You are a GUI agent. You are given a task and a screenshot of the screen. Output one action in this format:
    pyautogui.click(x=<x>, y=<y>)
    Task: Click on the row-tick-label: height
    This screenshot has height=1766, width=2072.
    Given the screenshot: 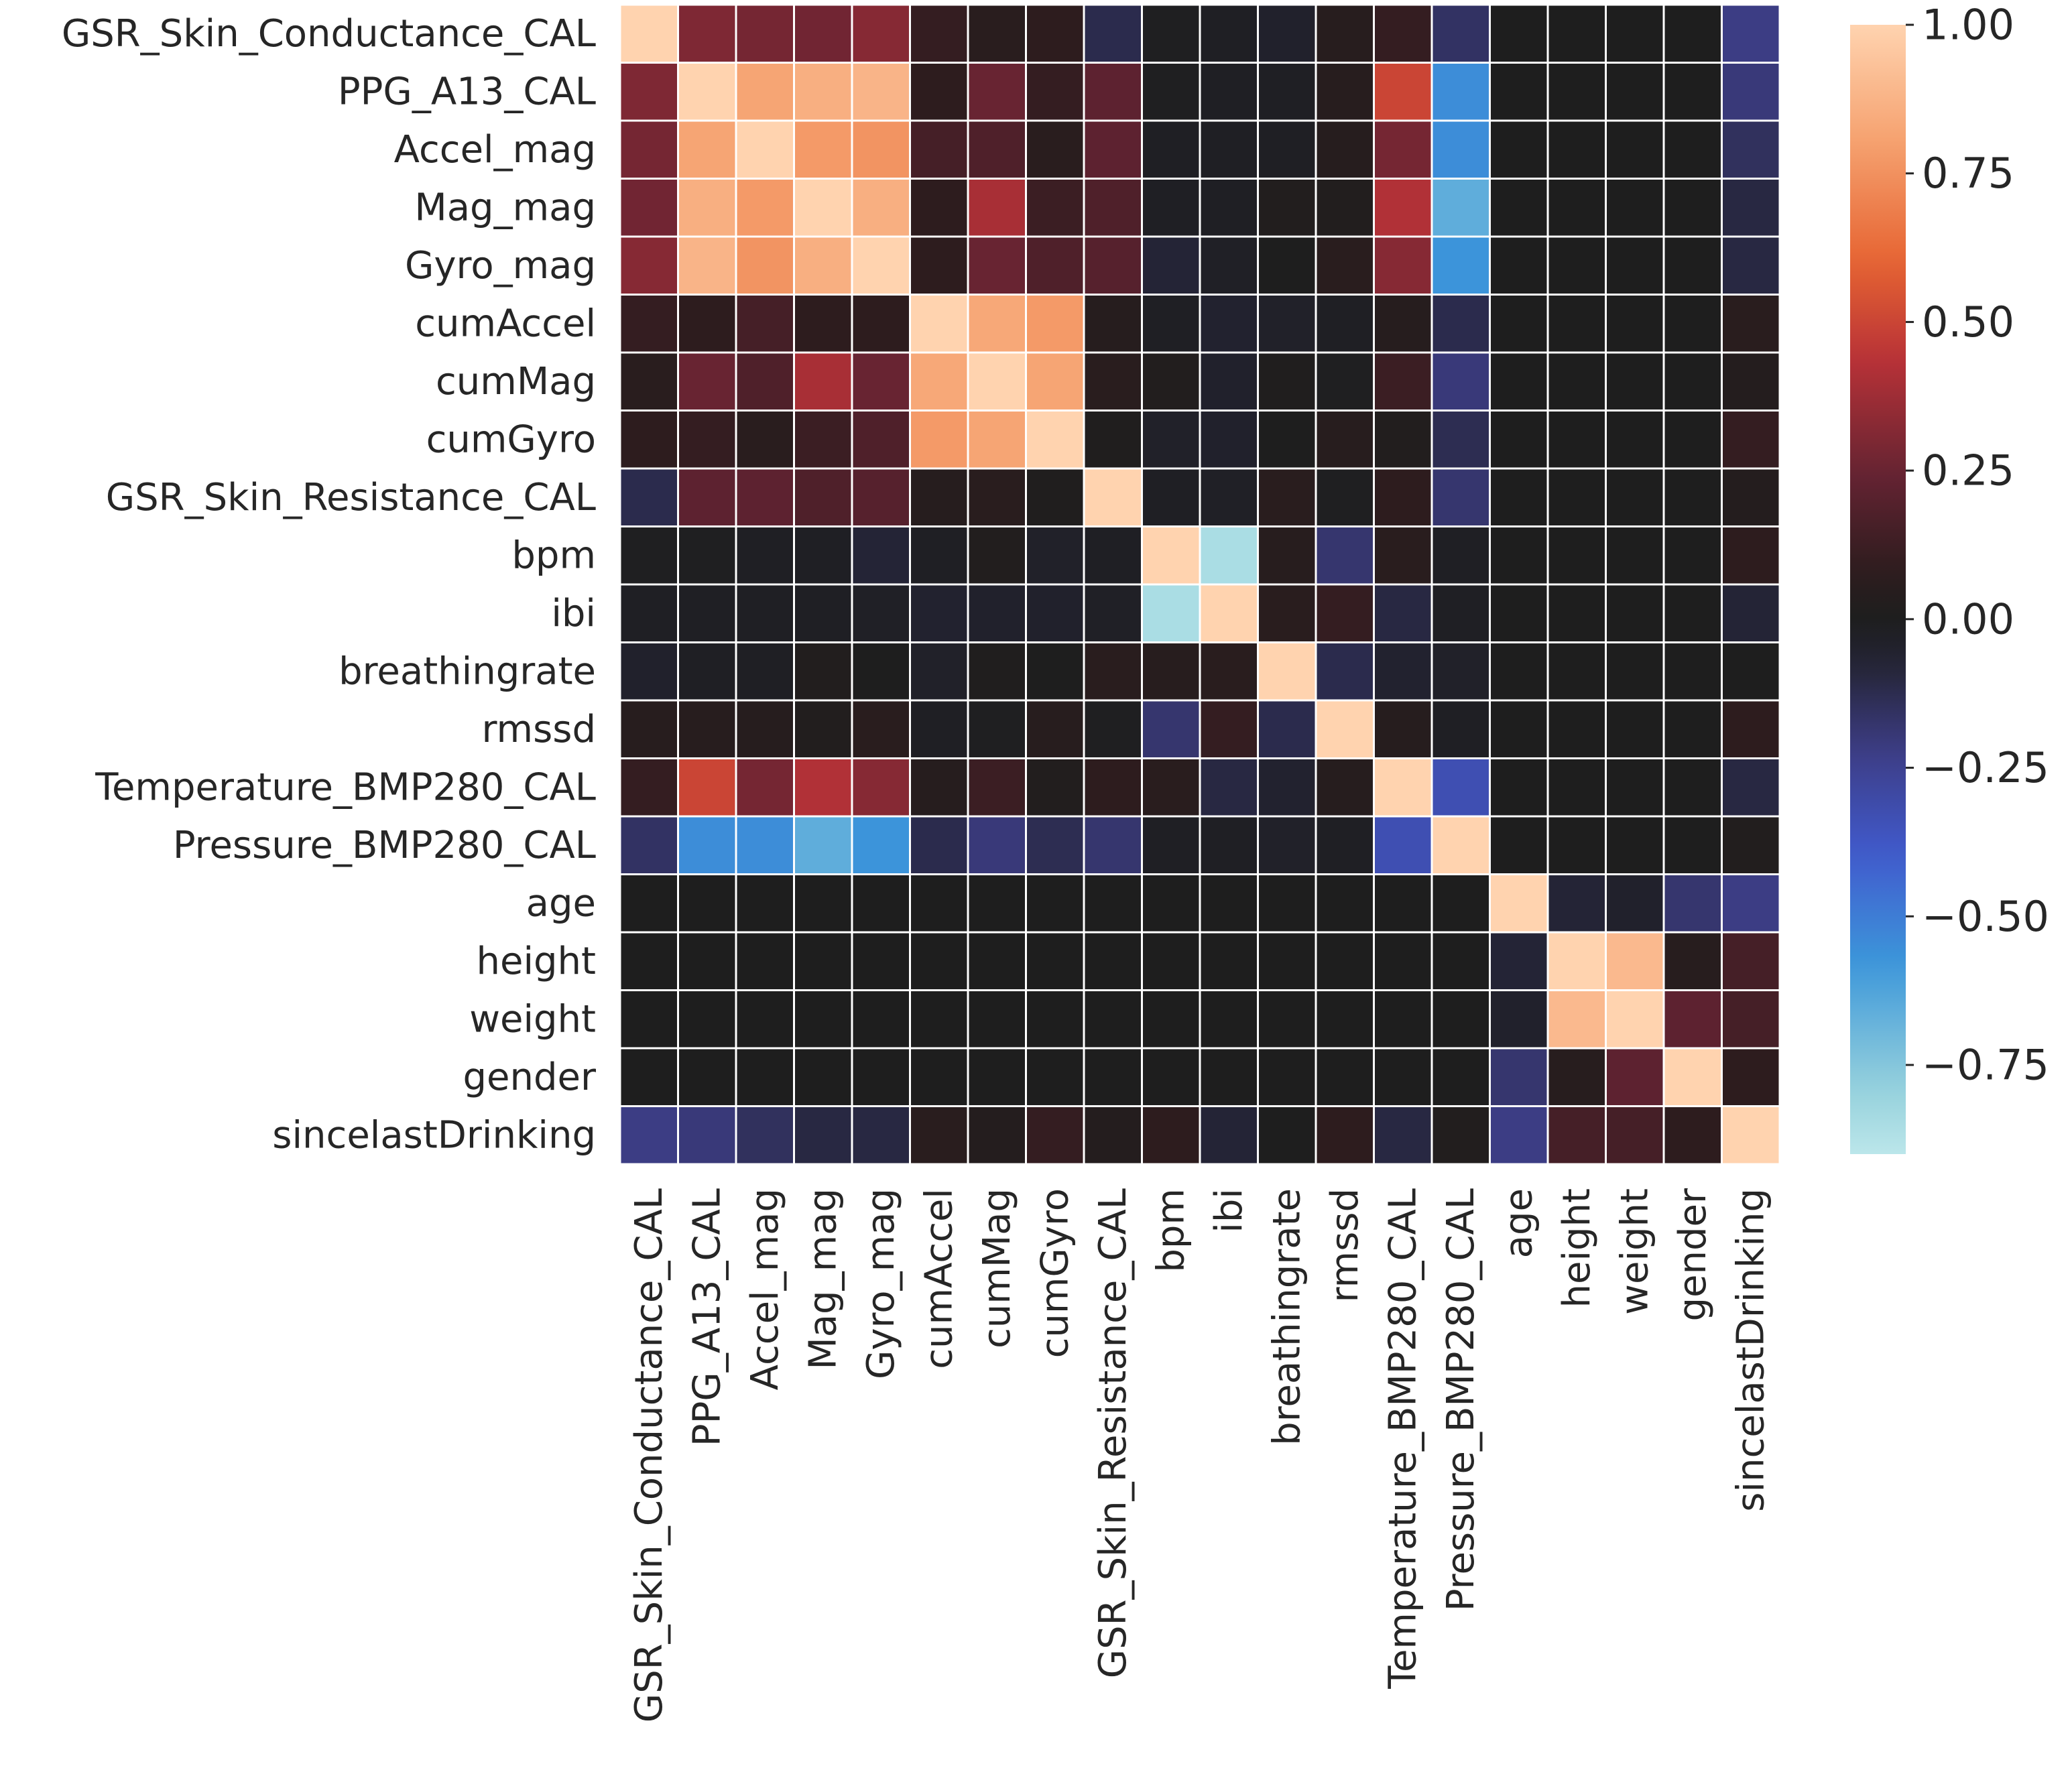 What is the action you would take?
    pyautogui.click(x=537, y=961)
    